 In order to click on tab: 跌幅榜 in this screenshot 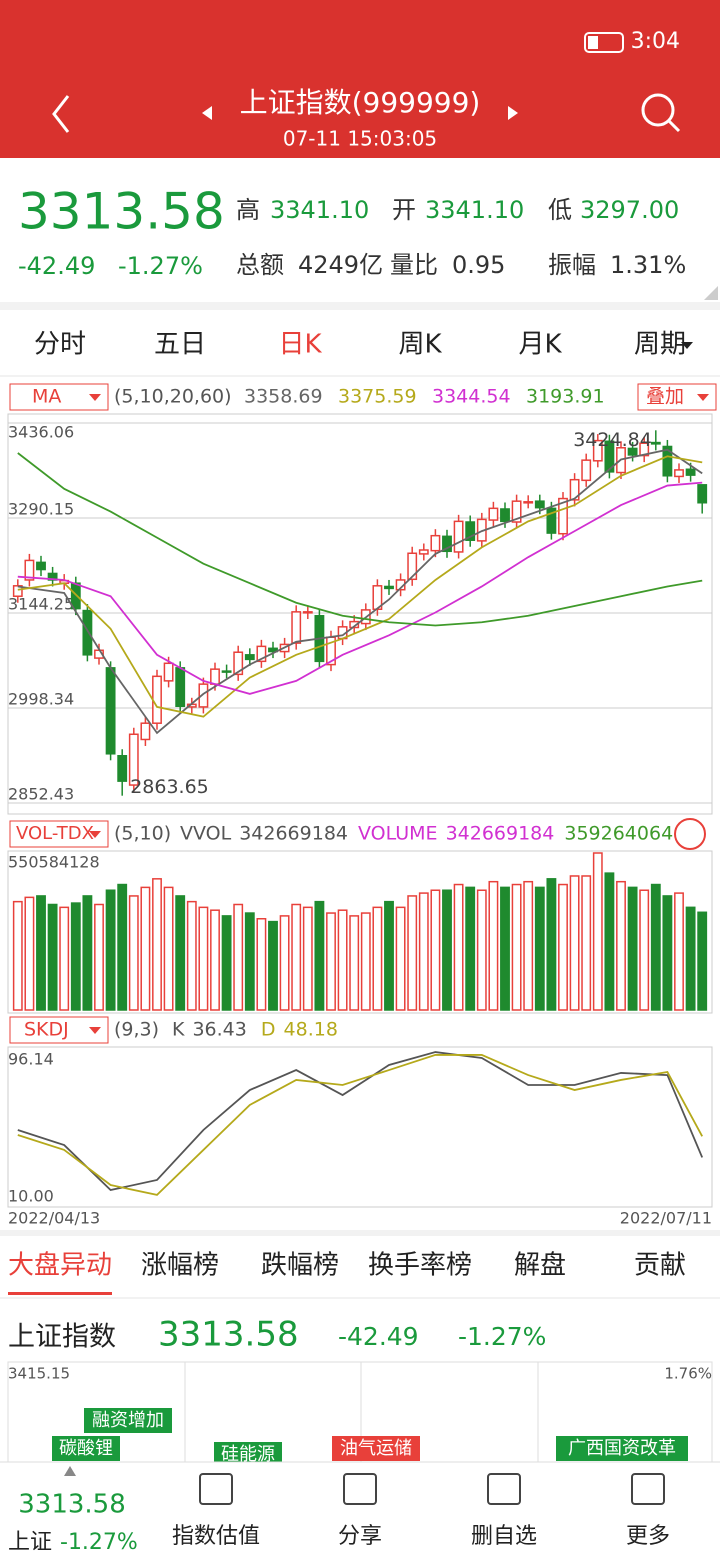, I will do `click(300, 1266)`.